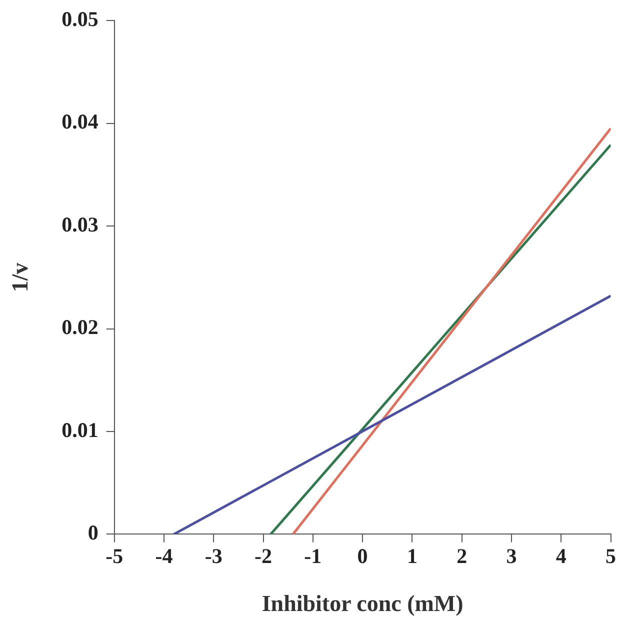 The width and height of the screenshot is (619, 627). Describe the element at coordinates (80, 122) in the screenshot. I see `y-tick-label: 0.04` at that location.